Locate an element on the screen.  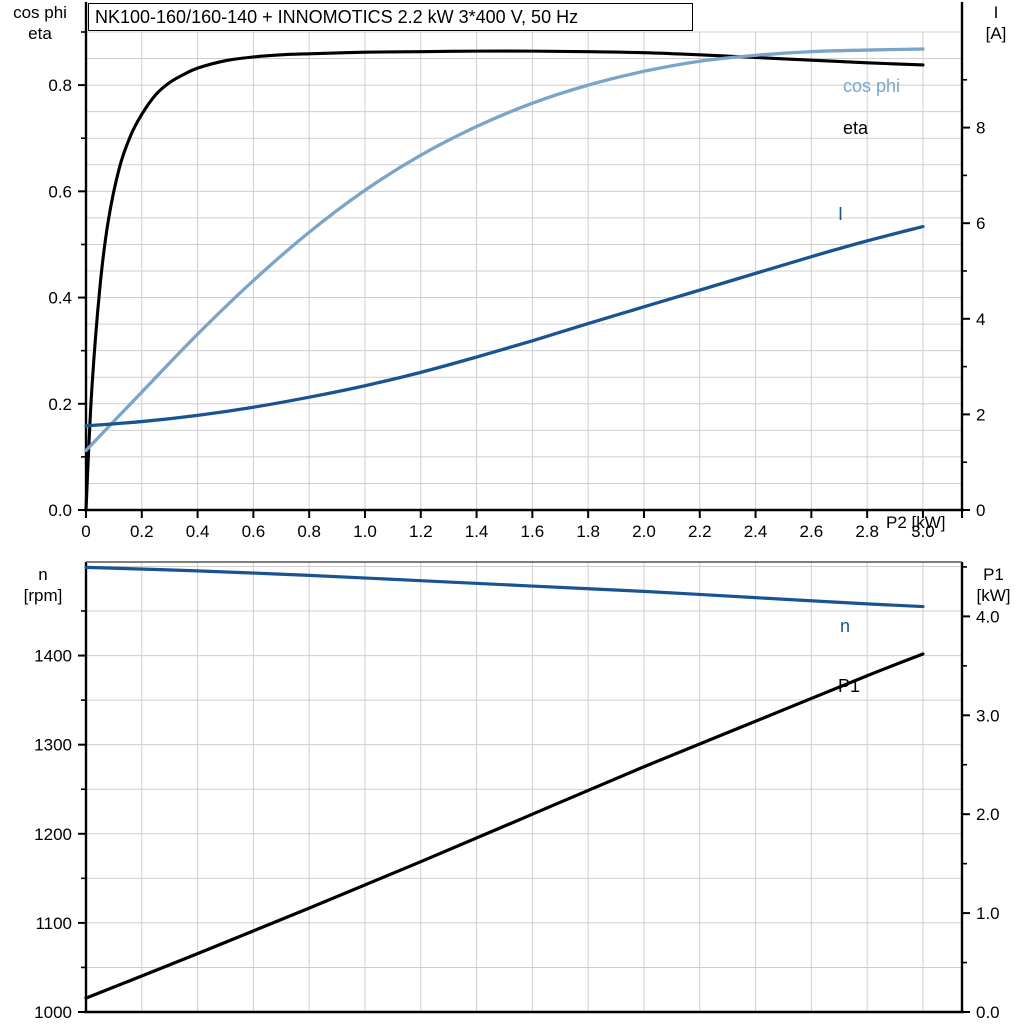
svg-text: 1.6 is located at coordinates (533, 531).